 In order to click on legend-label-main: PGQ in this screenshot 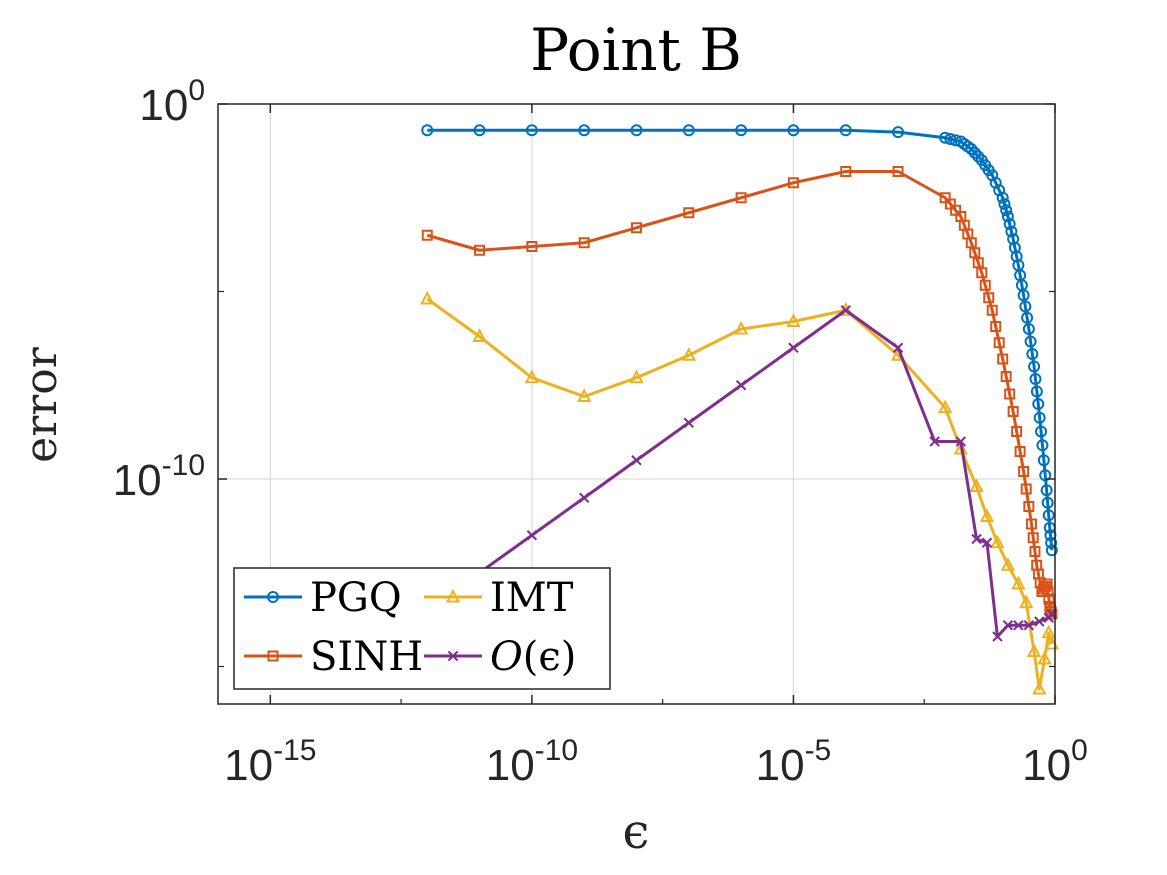, I will do `click(356, 598)`.